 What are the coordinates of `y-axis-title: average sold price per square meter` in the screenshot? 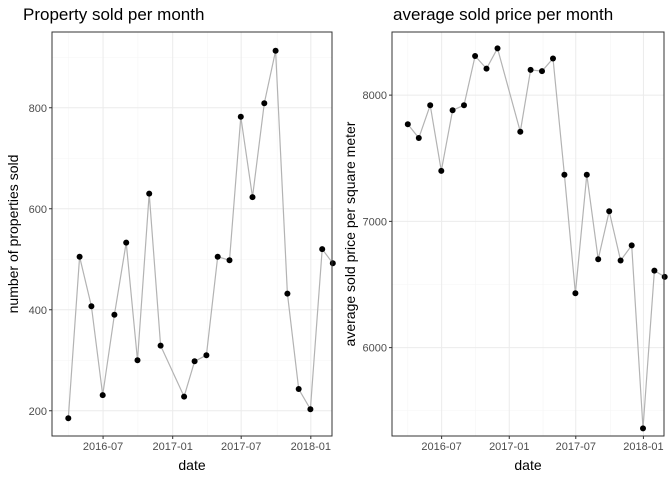 It's located at (350, 233).